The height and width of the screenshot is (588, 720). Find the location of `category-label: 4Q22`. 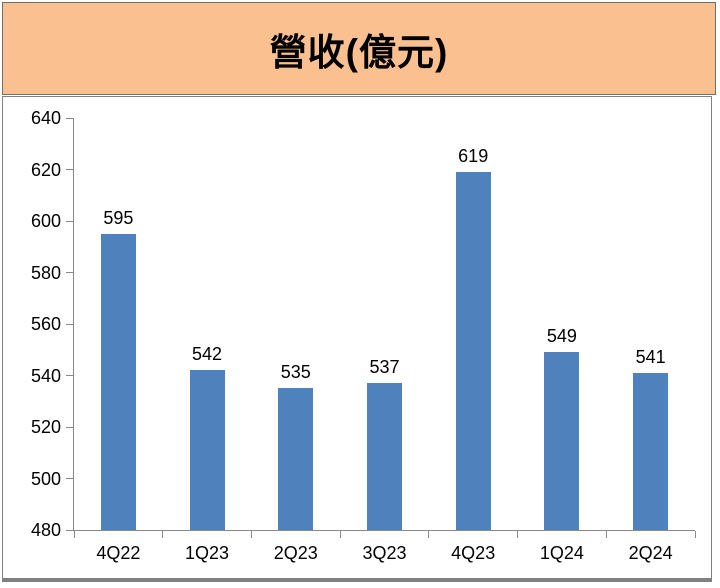

category-label: 4Q22 is located at coordinates (118, 553).